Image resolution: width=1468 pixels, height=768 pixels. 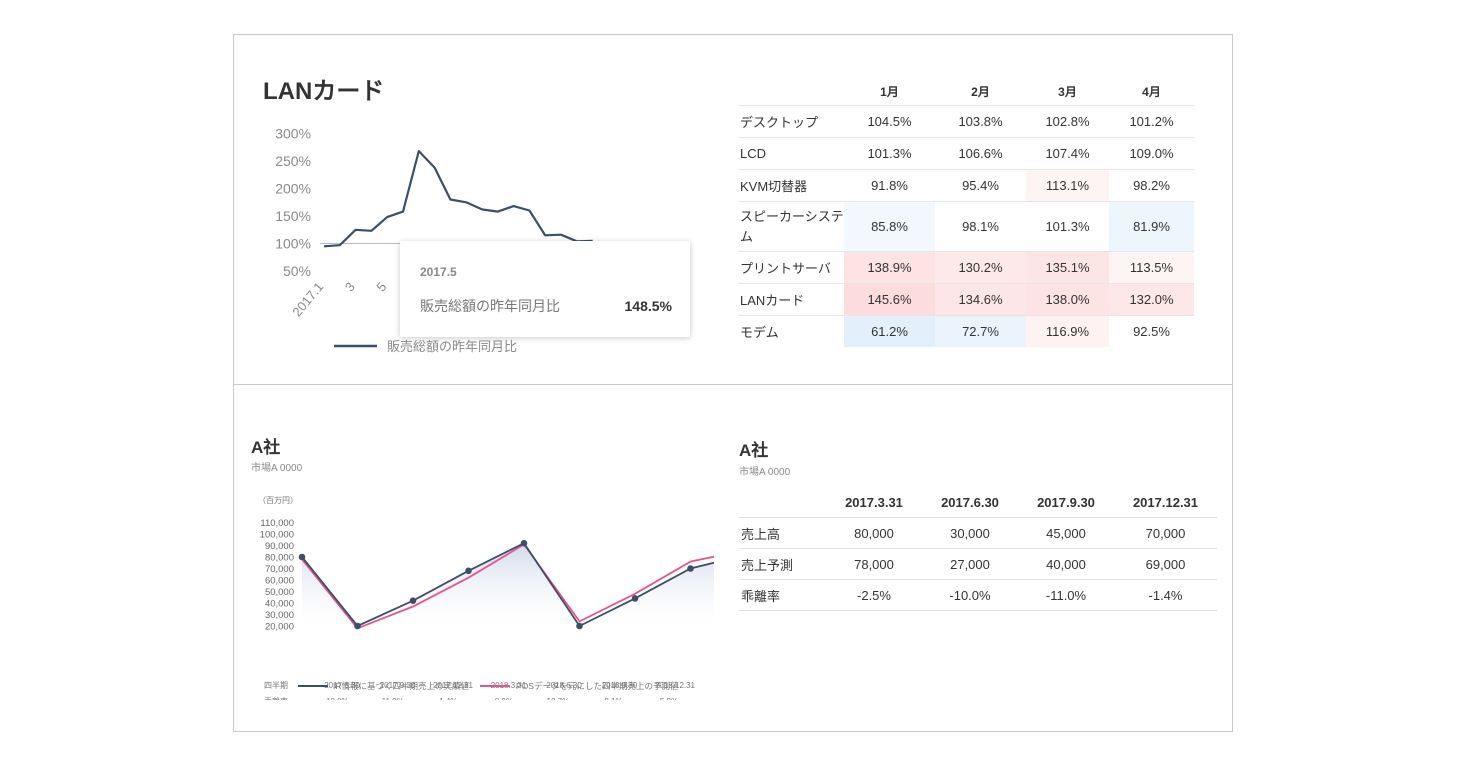 I want to click on table-cell: 81.9%, so click(x=1151, y=226).